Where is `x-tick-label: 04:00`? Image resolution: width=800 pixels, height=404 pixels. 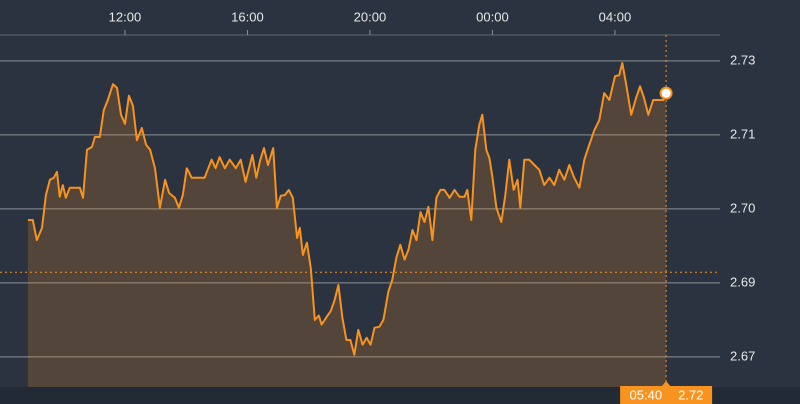
x-tick-label: 04:00 is located at coordinates (615, 16).